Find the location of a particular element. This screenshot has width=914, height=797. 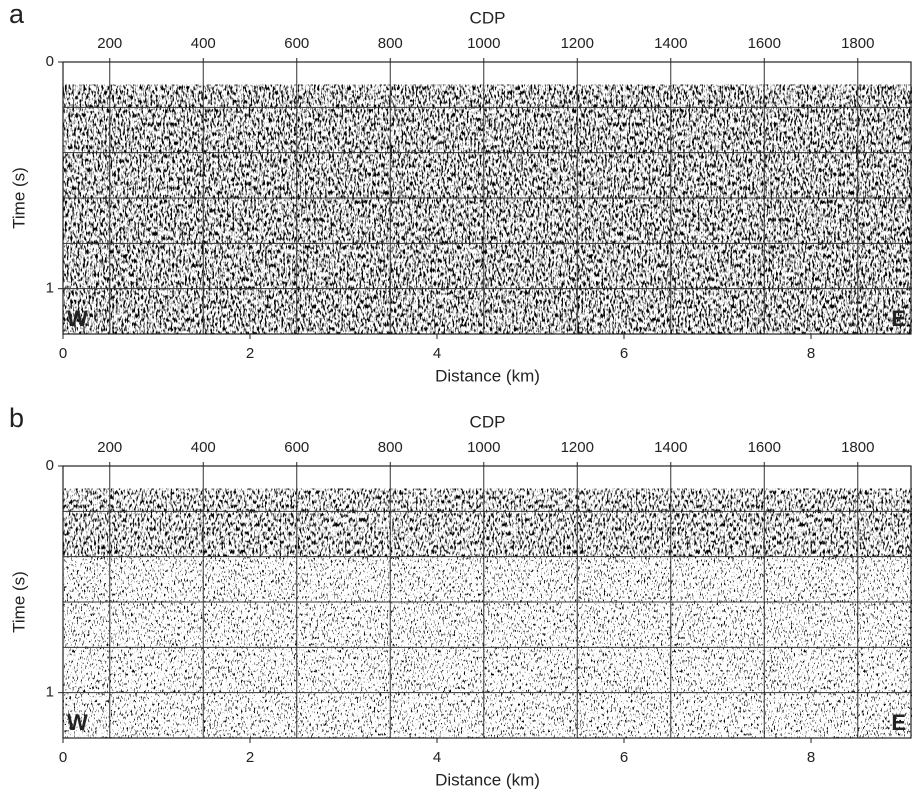

seismic-texture is located at coordinates (487, 522).